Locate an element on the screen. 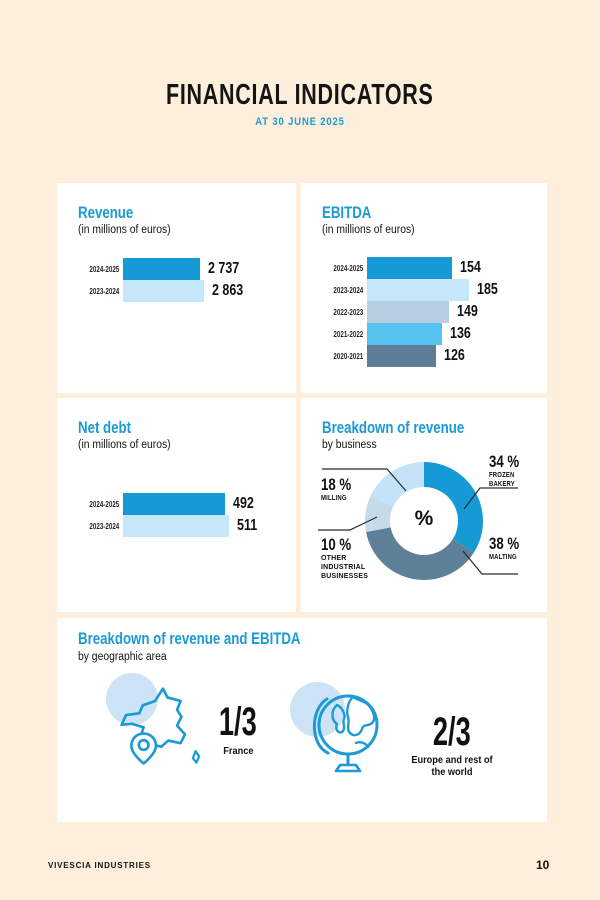  globe-icon is located at coordinates (345, 733).